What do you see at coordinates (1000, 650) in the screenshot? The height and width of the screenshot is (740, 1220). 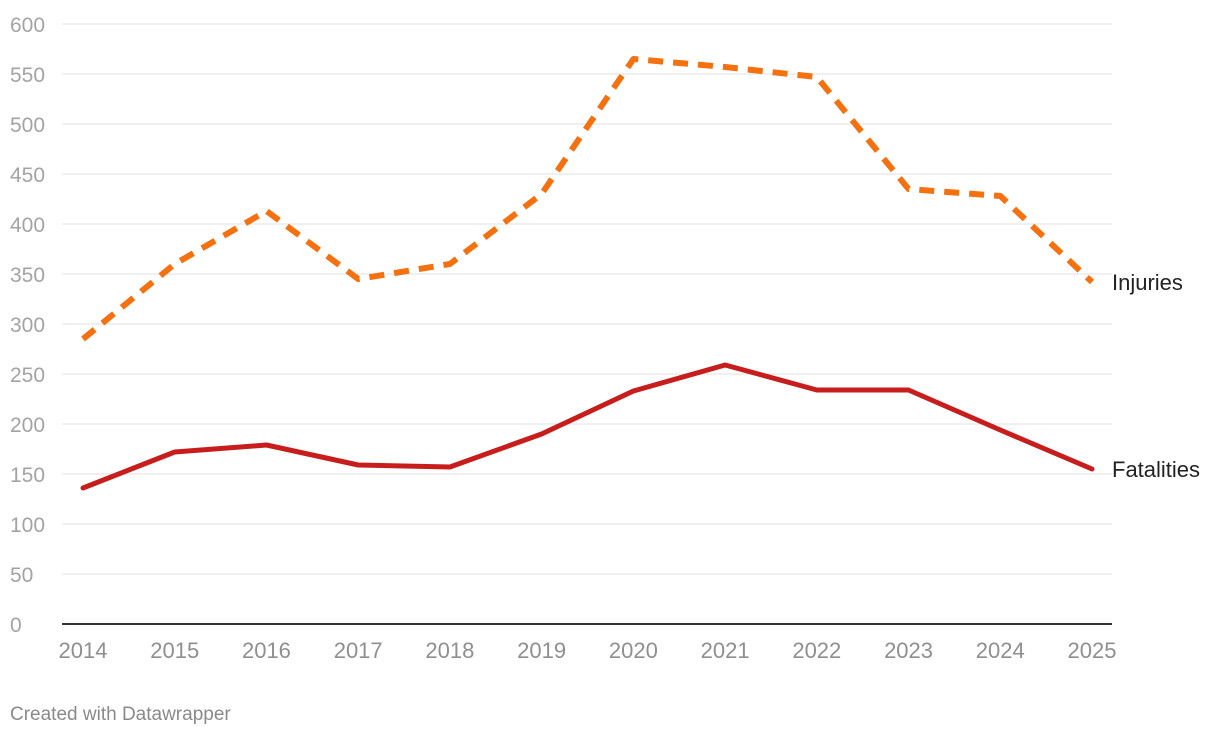 I see `x-tick-label: 2024` at bounding box center [1000, 650].